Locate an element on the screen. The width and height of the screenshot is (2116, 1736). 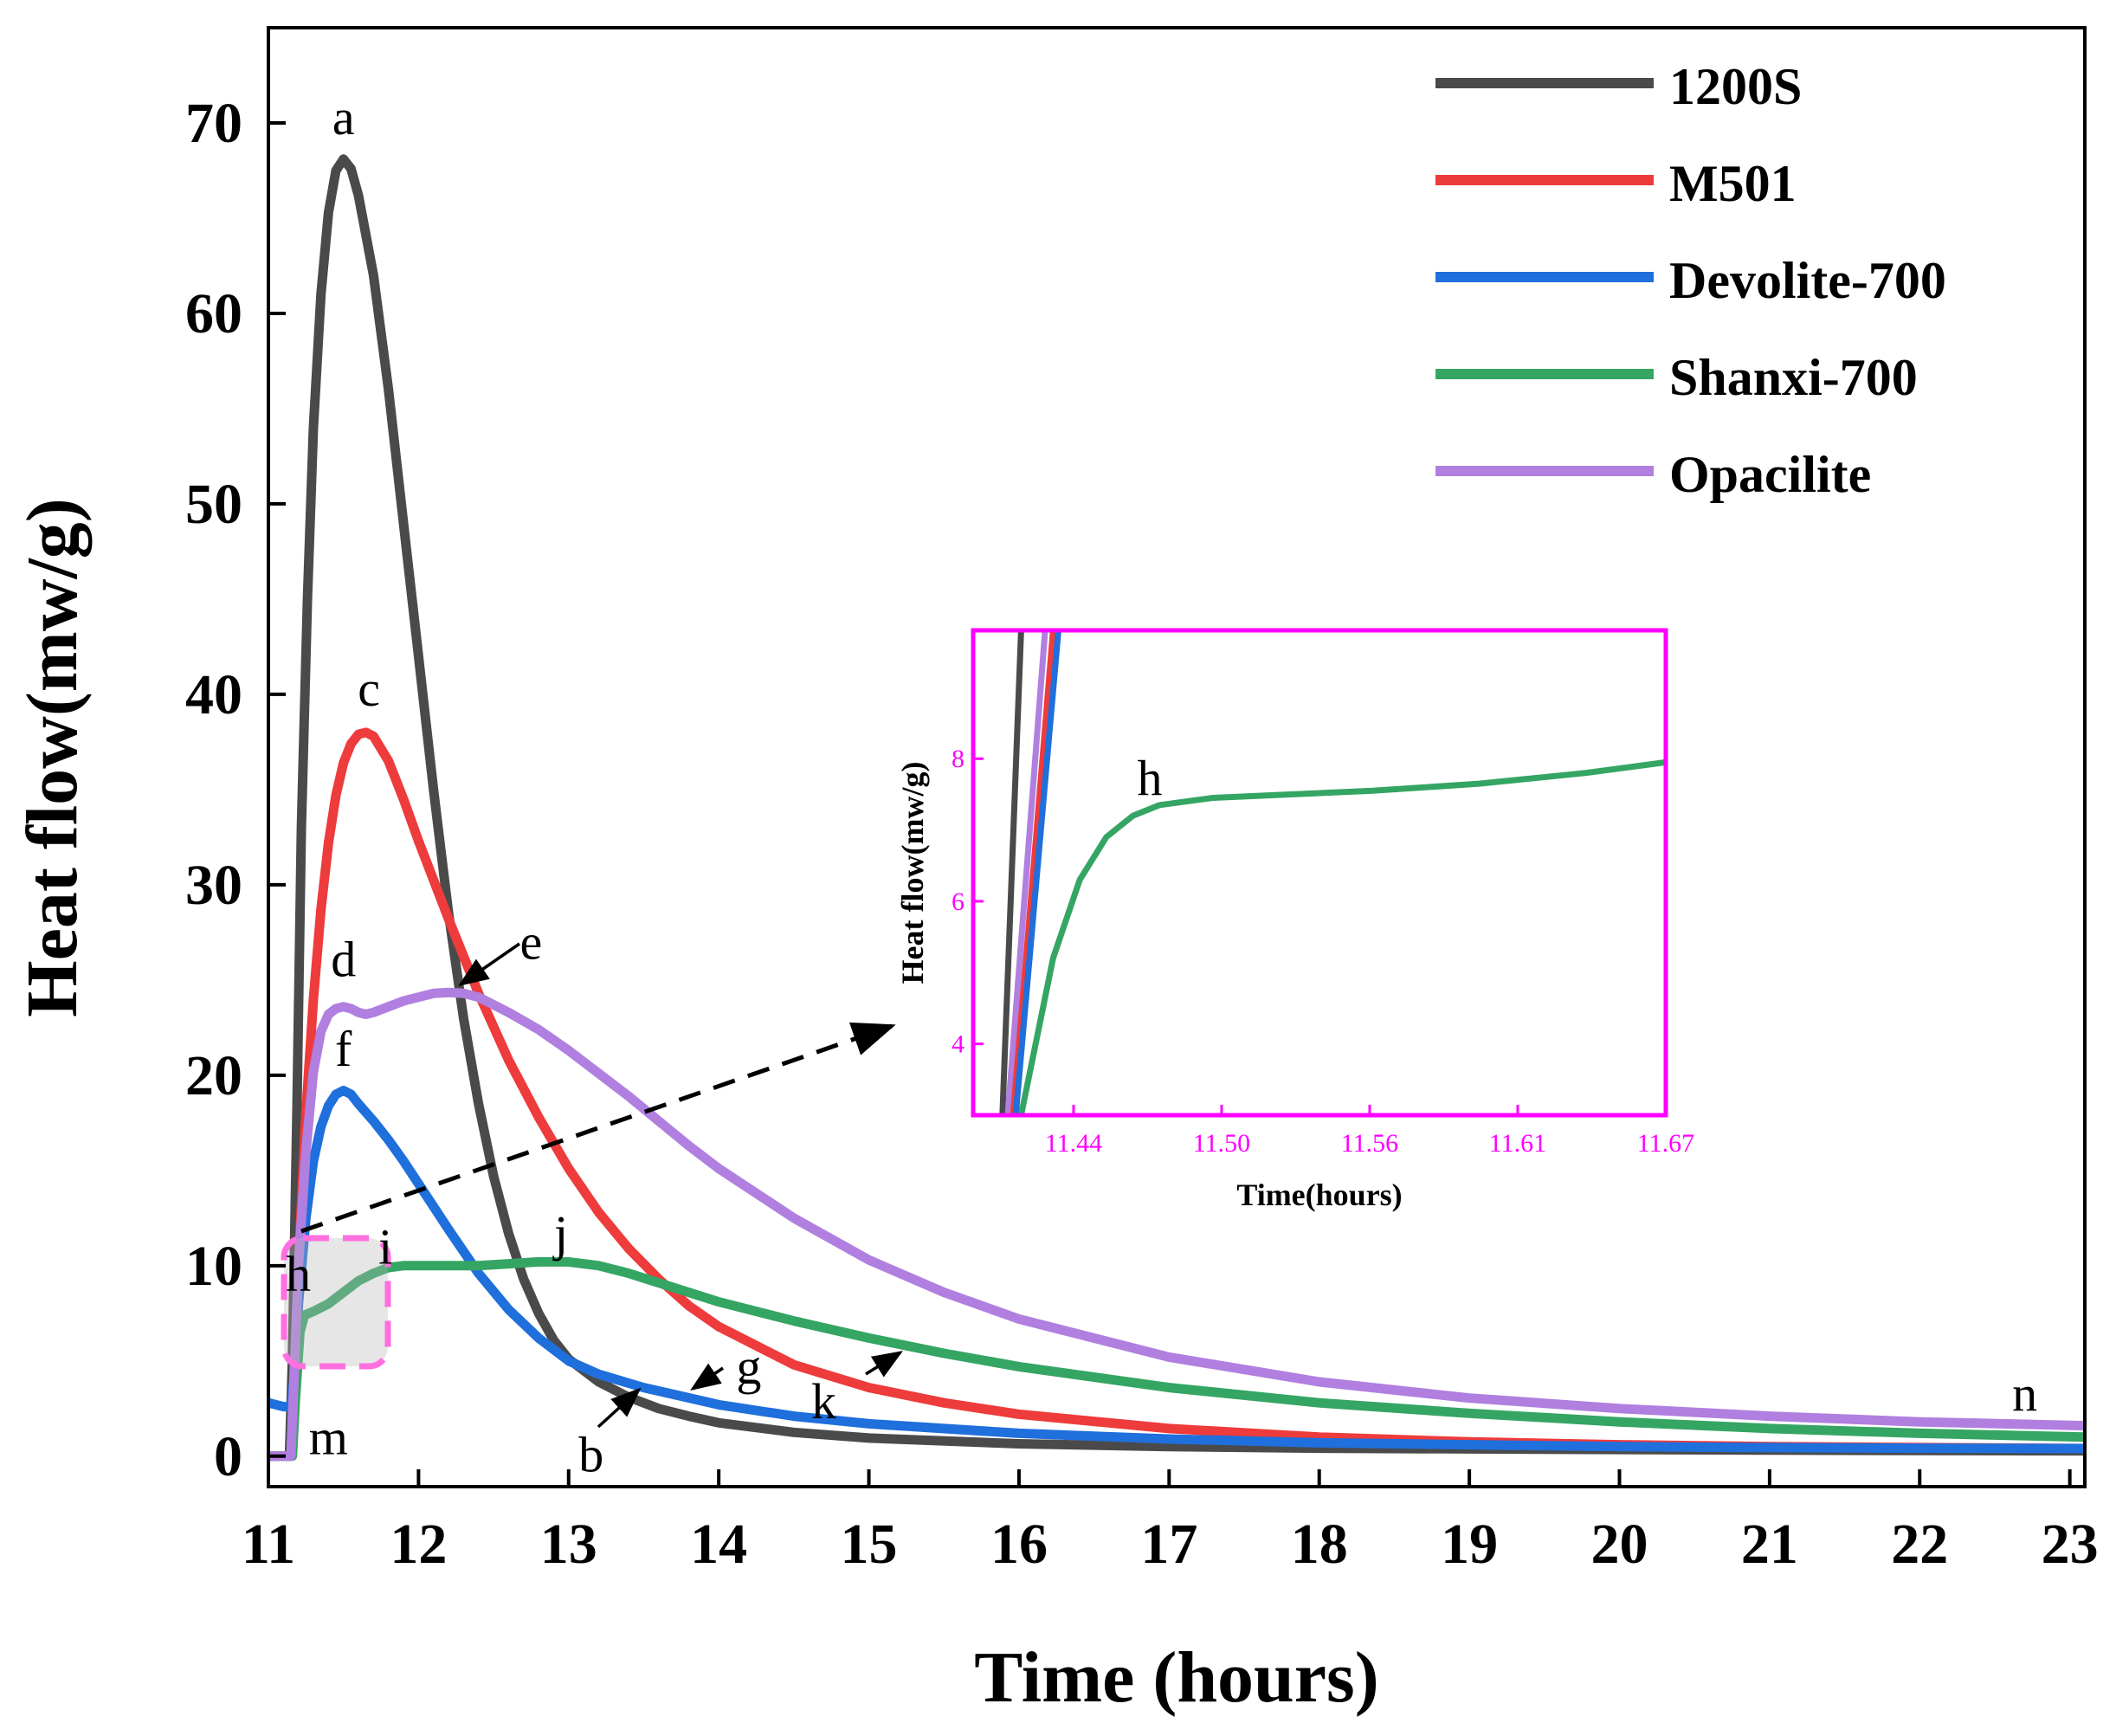
annotation-label-d: d is located at coordinates (343, 959).